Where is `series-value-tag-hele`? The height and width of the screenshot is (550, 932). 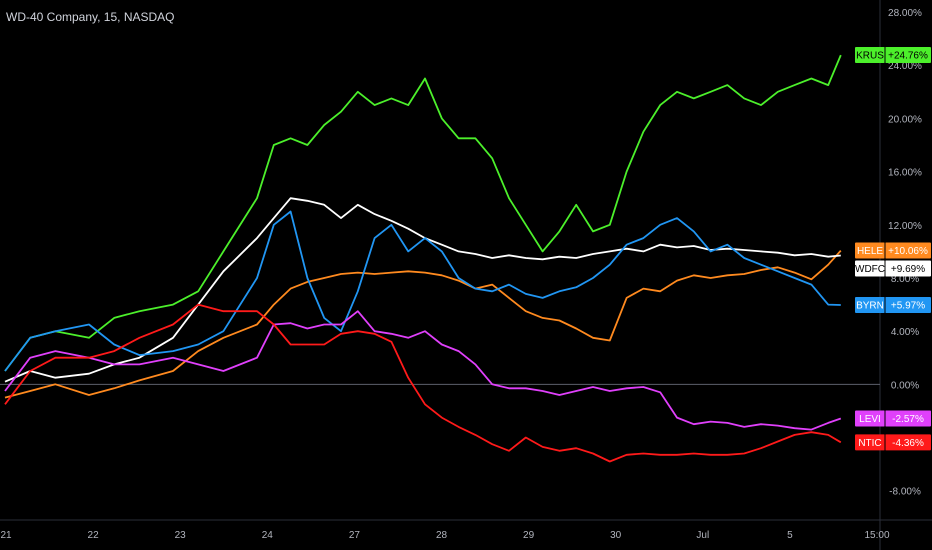
series-value-tag-hele is located at coordinates (908, 250).